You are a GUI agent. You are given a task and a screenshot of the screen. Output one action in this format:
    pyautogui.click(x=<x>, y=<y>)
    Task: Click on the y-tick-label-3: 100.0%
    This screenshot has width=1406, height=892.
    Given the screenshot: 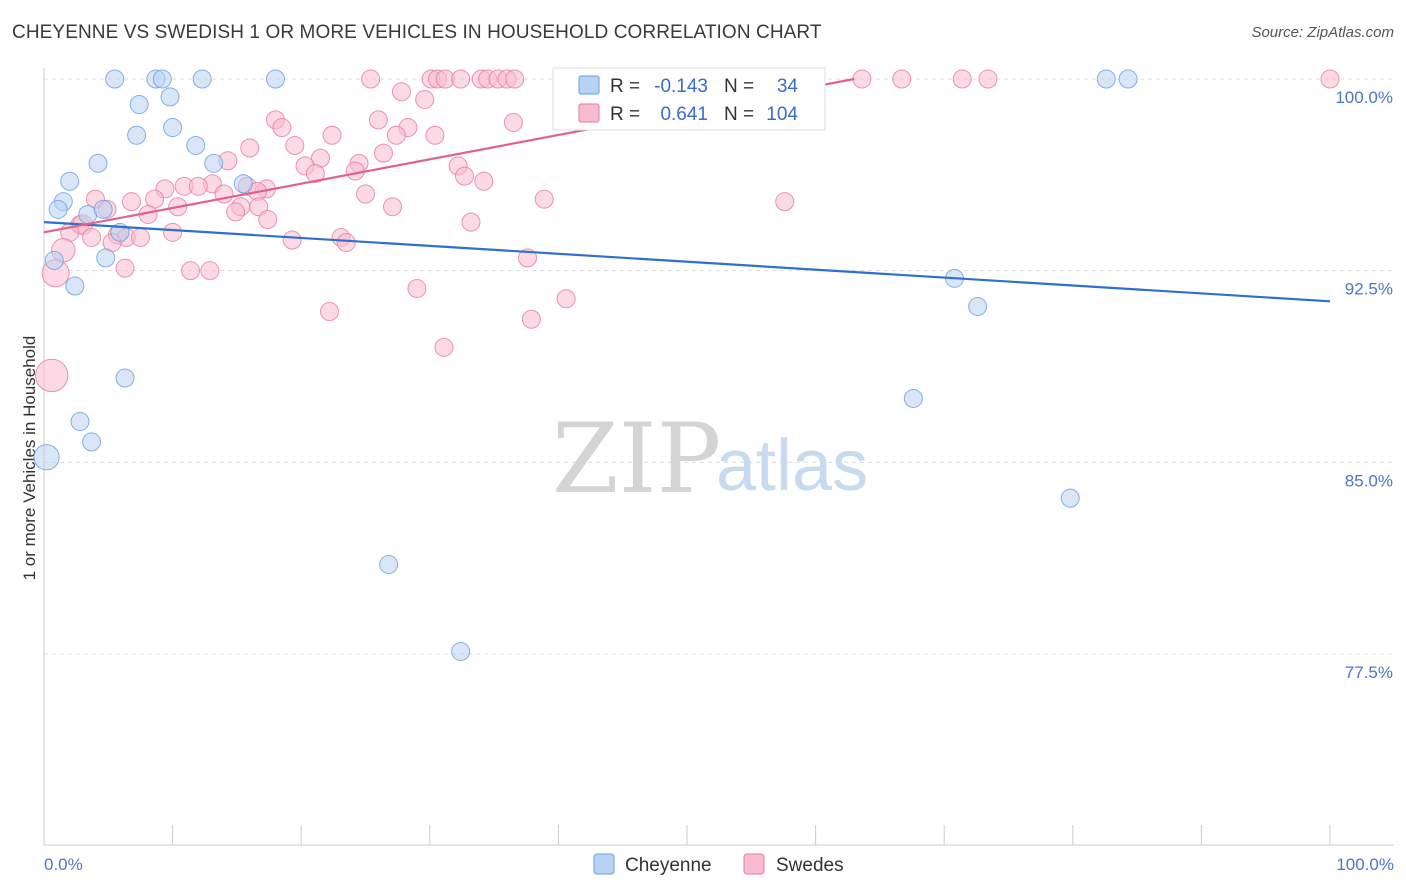 What is the action you would take?
    pyautogui.click(x=1364, y=97)
    